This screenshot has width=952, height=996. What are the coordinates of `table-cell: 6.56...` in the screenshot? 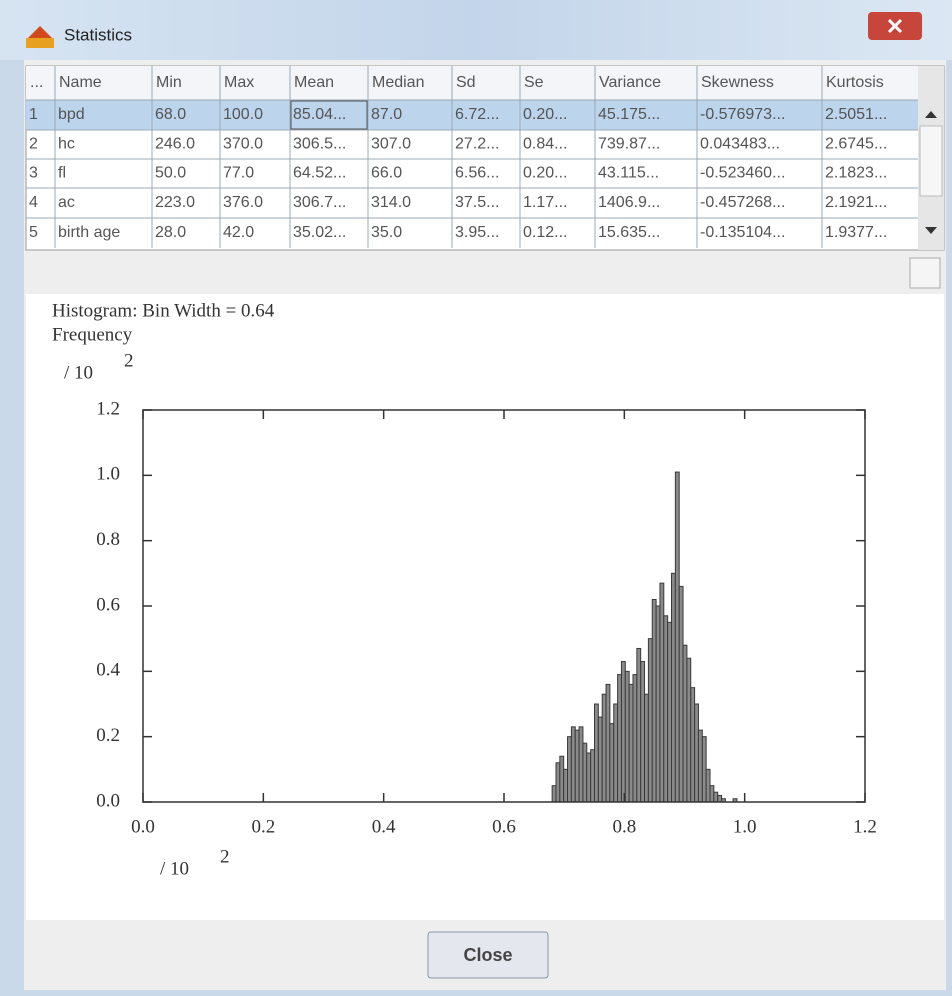 It's located at (477, 173).